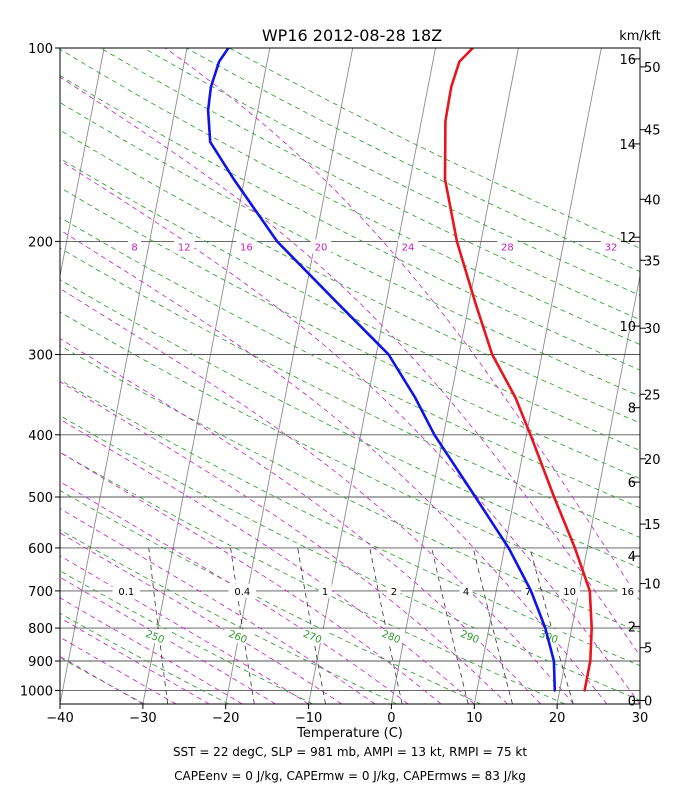  I want to click on moist-adiabat-label: 32, so click(611, 247).